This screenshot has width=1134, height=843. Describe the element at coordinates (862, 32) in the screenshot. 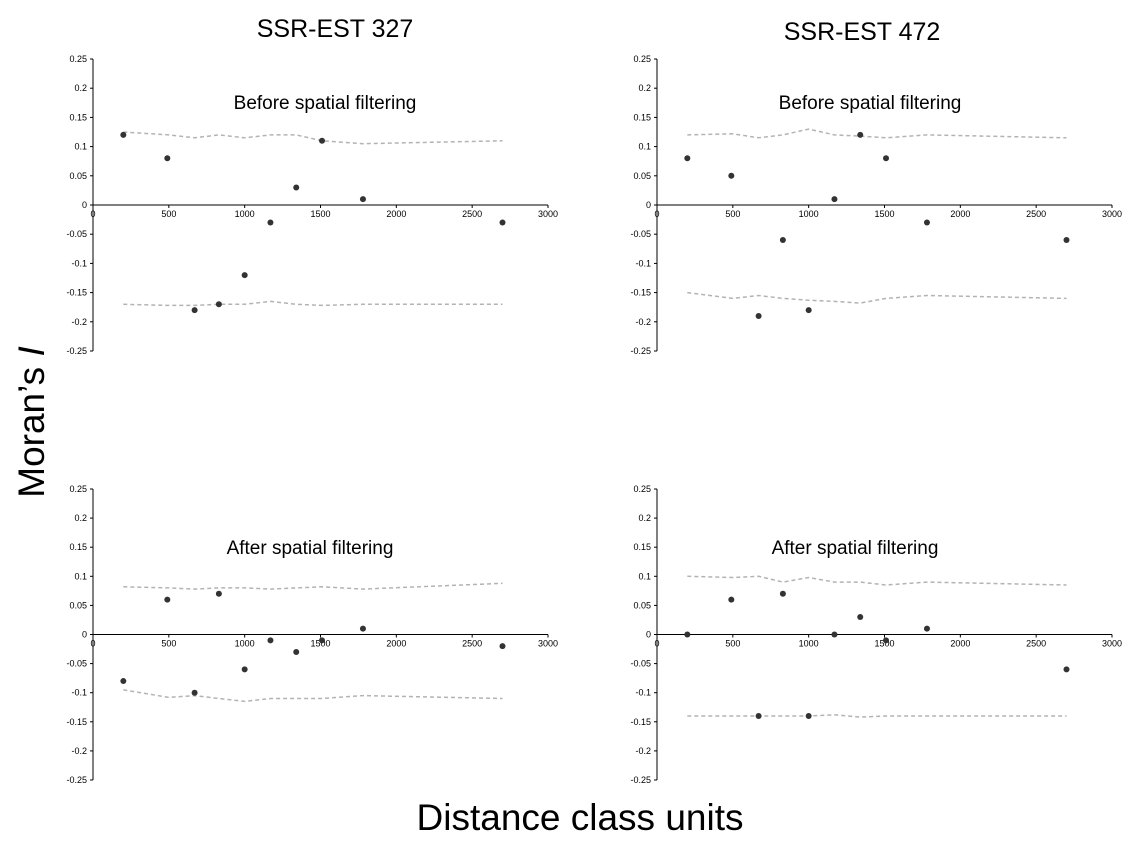

I see `panel-title: SSR-EST 472` at that location.